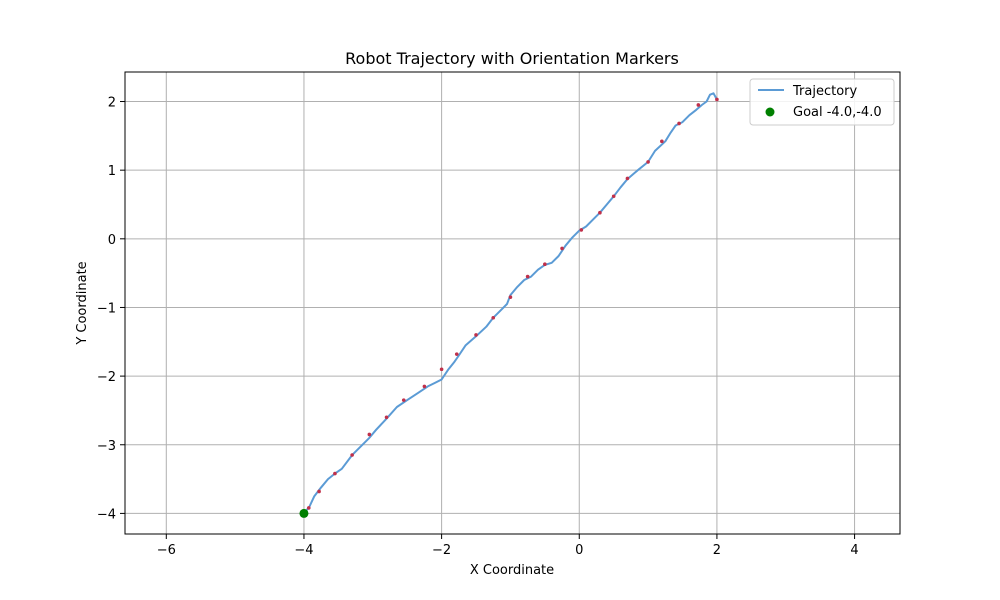 The image size is (1000, 600). Describe the element at coordinates (166, 550) in the screenshot. I see `x-tick-label: −6` at that location.